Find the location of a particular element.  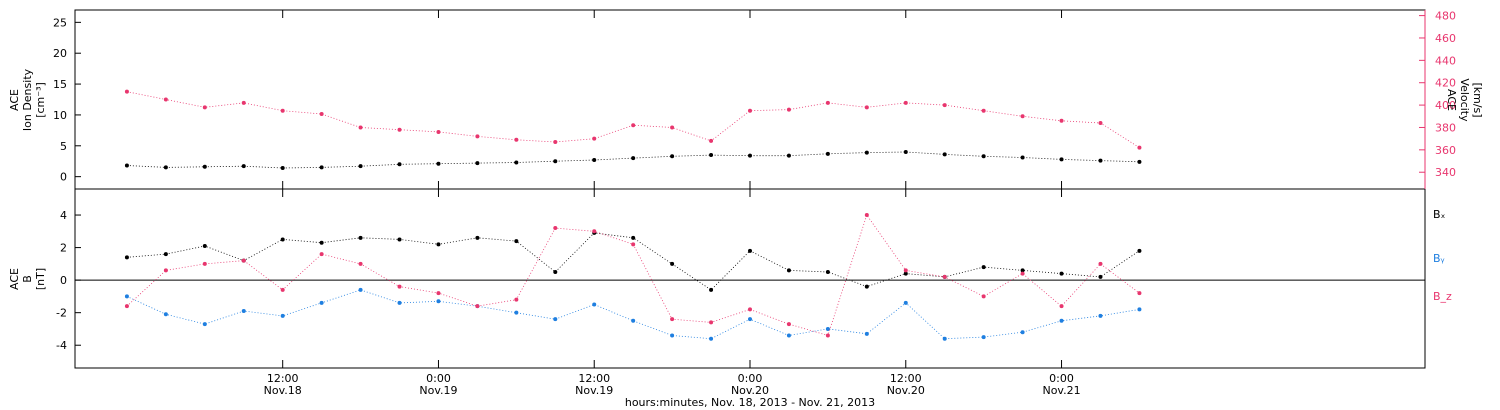

top-y2tick-label: 340 is located at coordinates (1445, 172).